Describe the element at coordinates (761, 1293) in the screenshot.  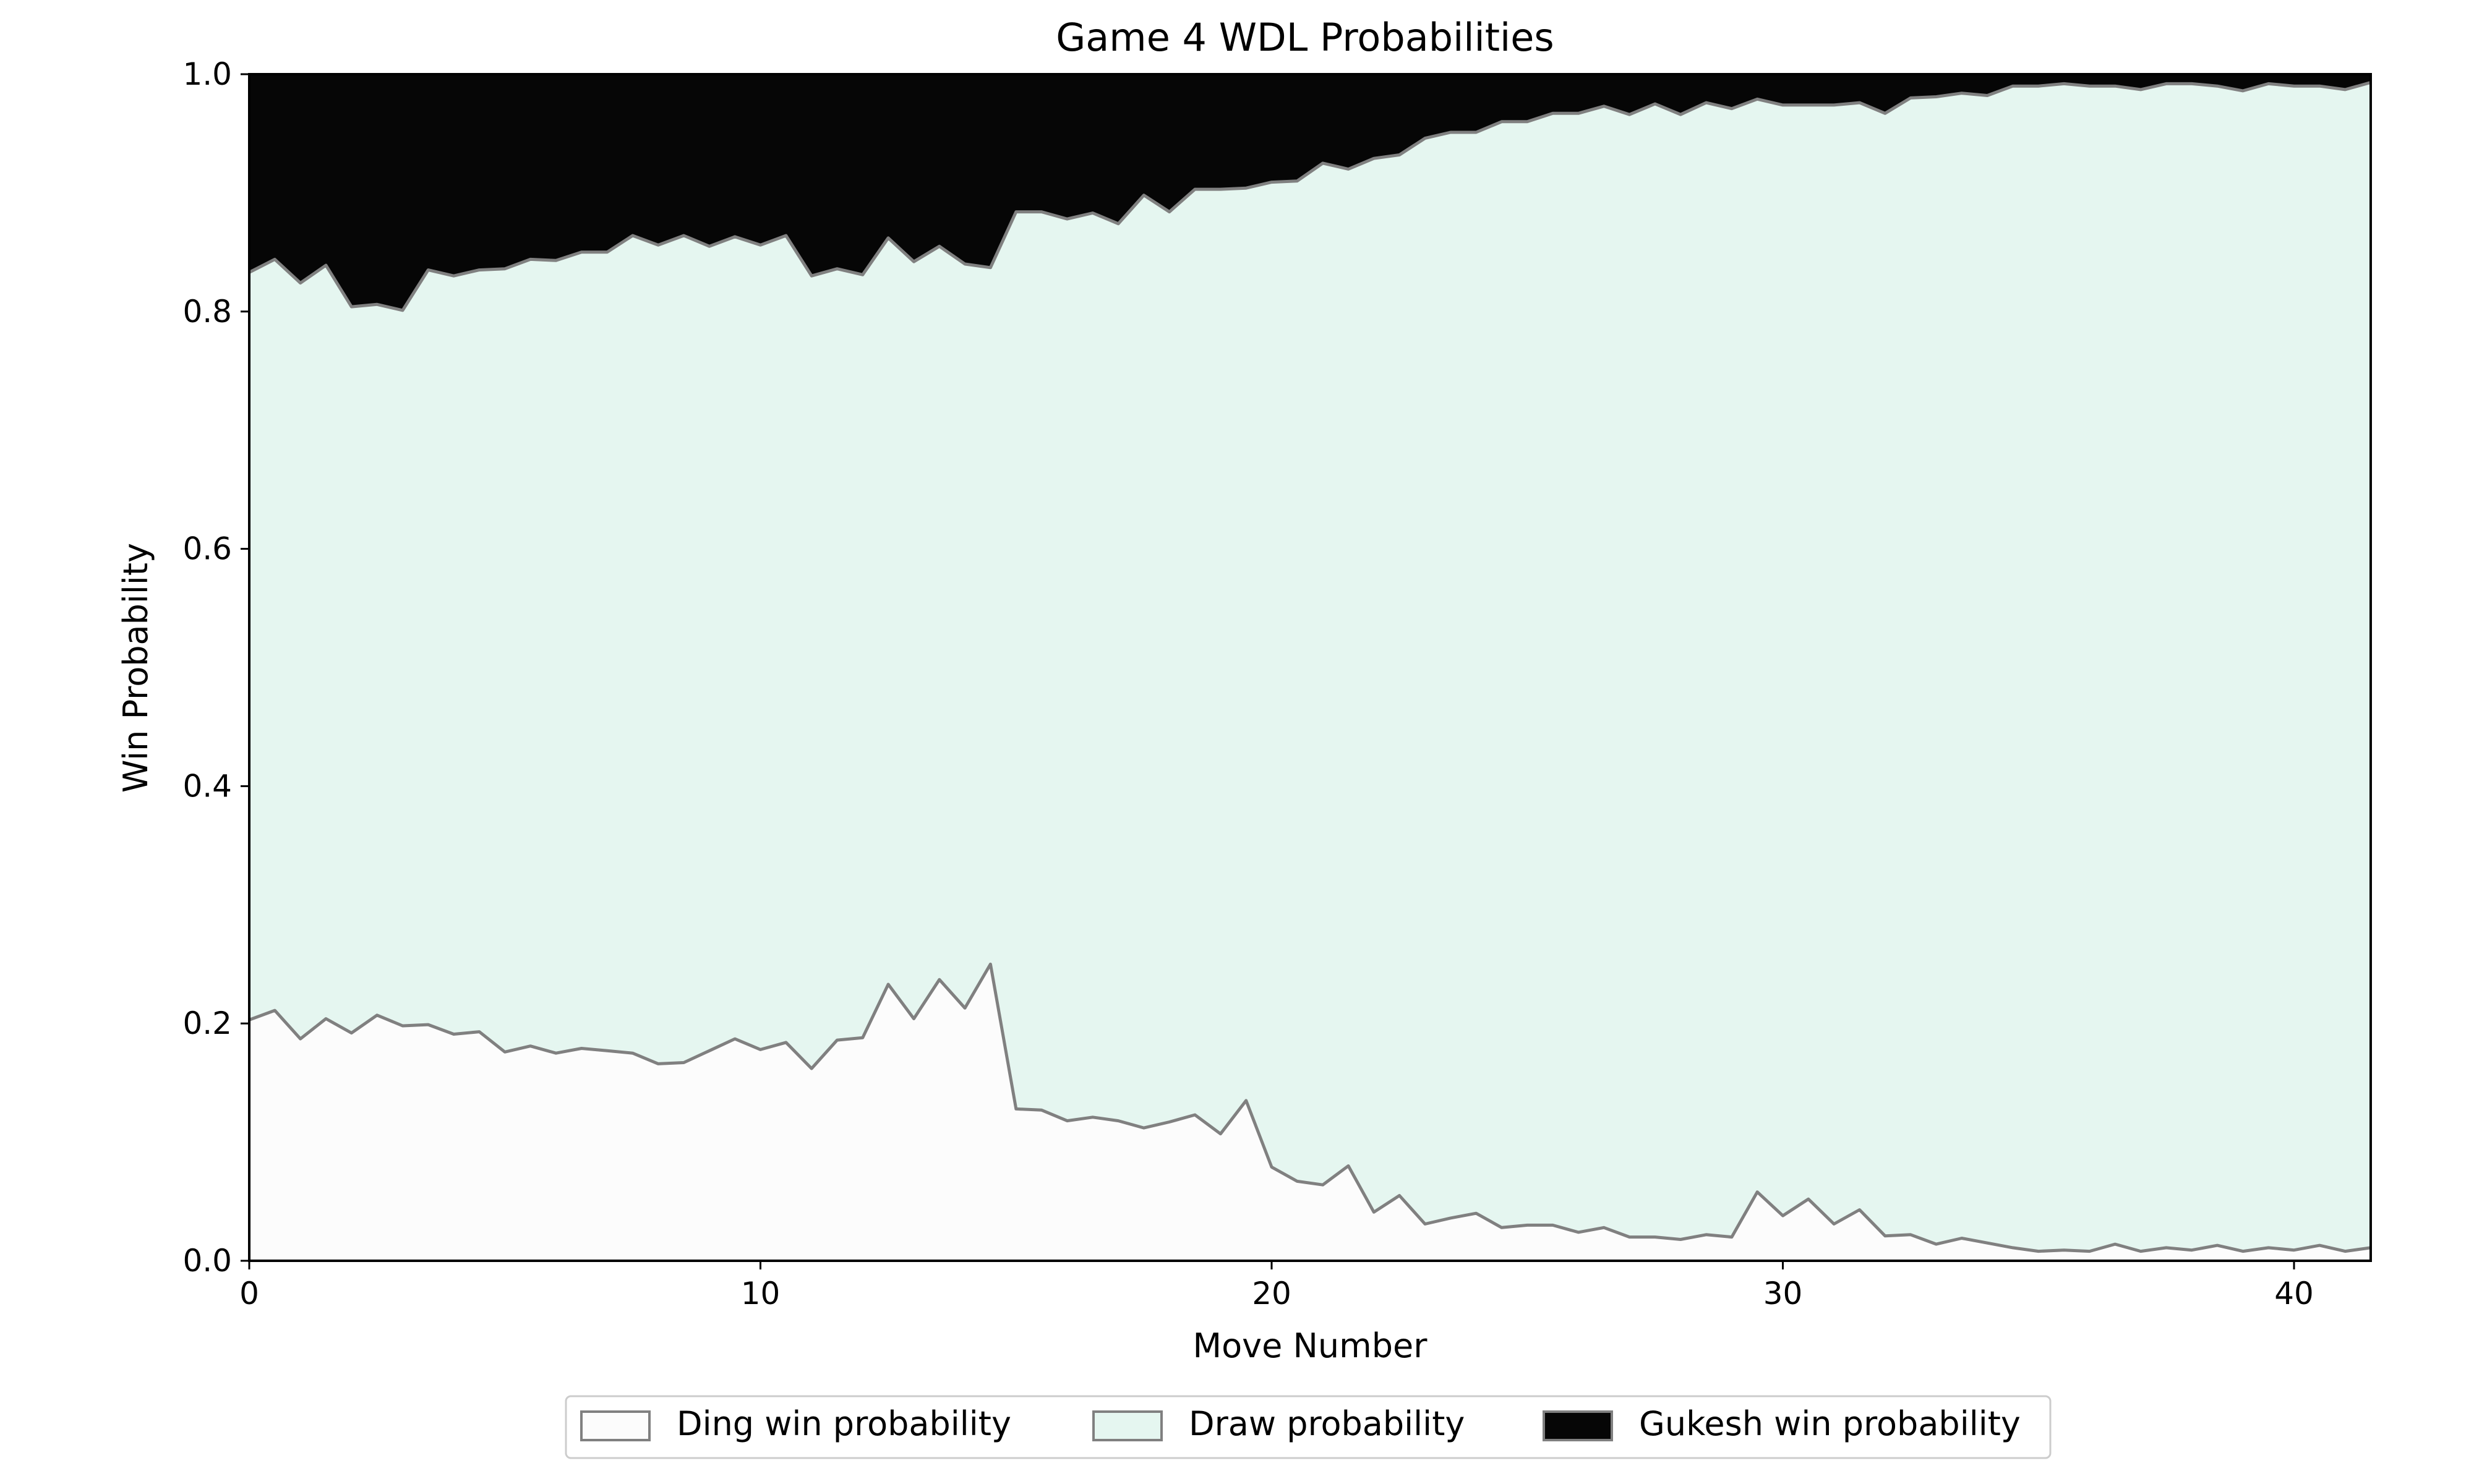
I see `x-tick-label: 10` at that location.